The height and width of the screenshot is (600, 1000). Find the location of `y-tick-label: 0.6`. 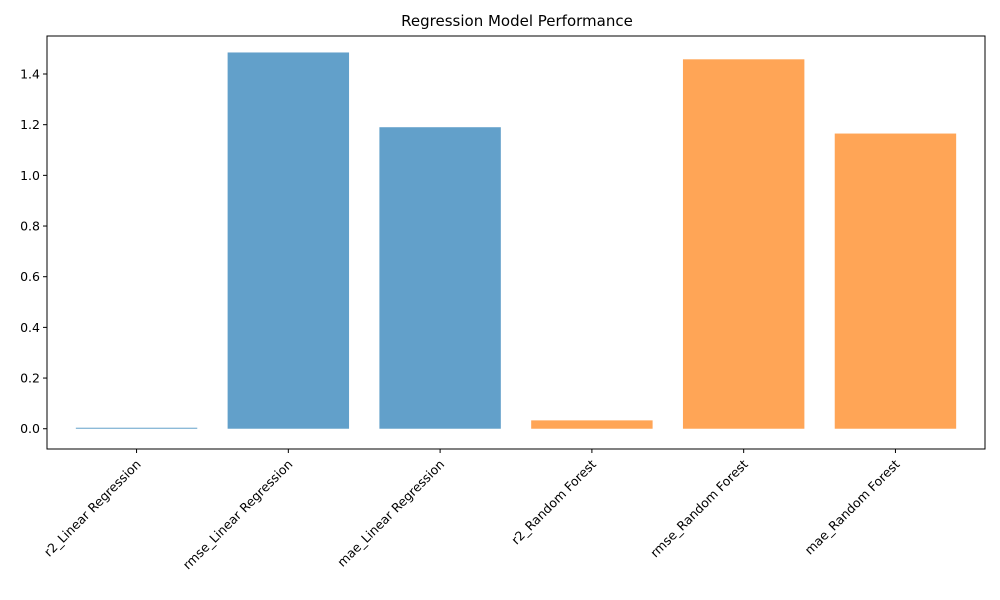

y-tick-label: 0.6 is located at coordinates (30, 276).